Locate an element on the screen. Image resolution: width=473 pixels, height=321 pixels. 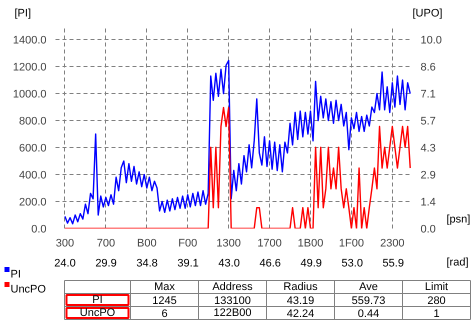
y2-tick-label: 2.9 is located at coordinates (428, 175).